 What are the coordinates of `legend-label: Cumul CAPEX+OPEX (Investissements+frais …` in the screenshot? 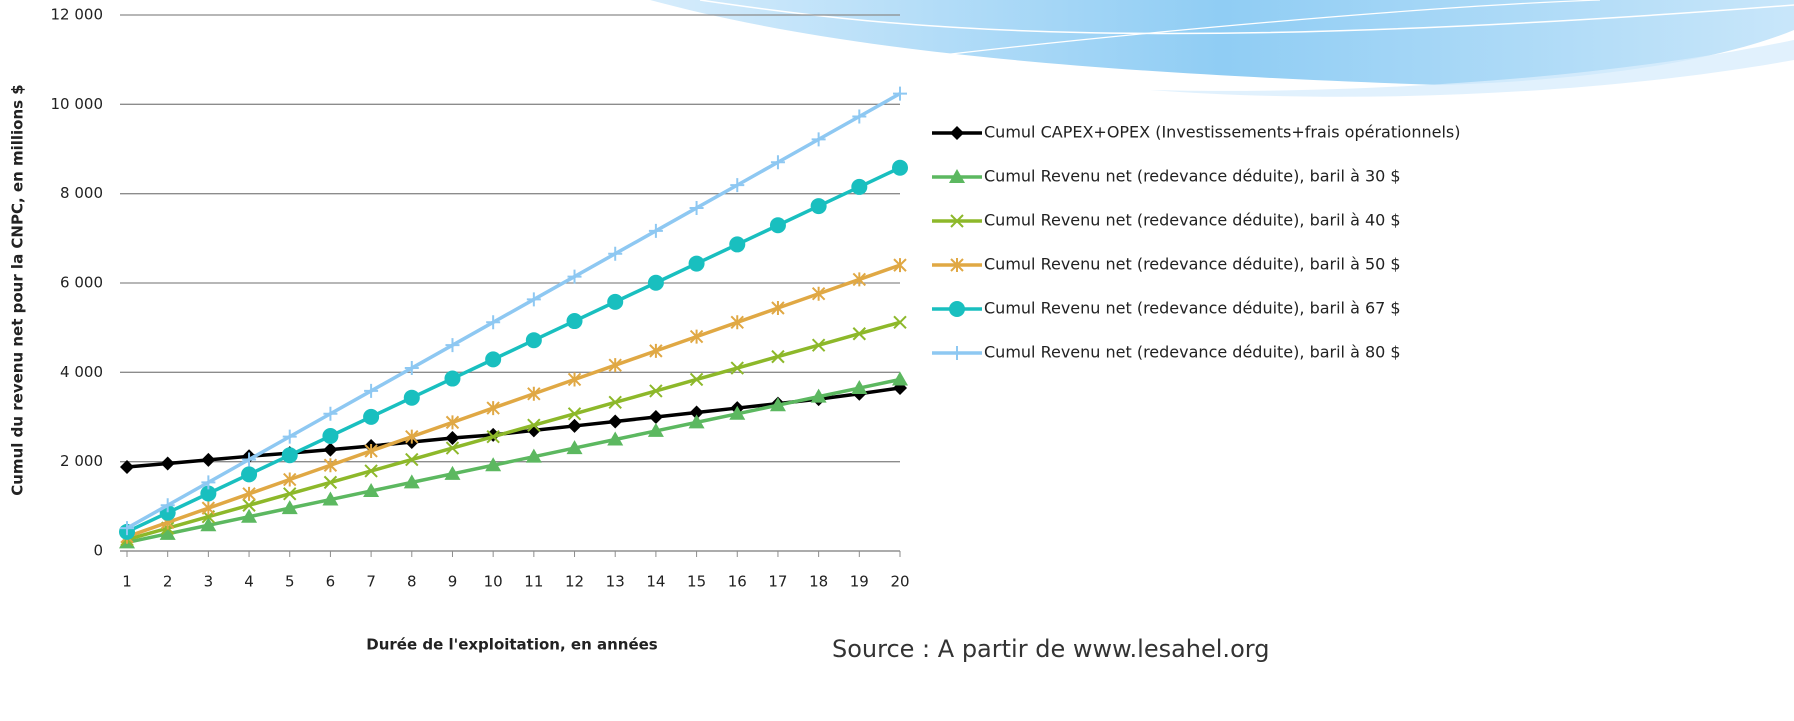 It's located at (1222, 132).